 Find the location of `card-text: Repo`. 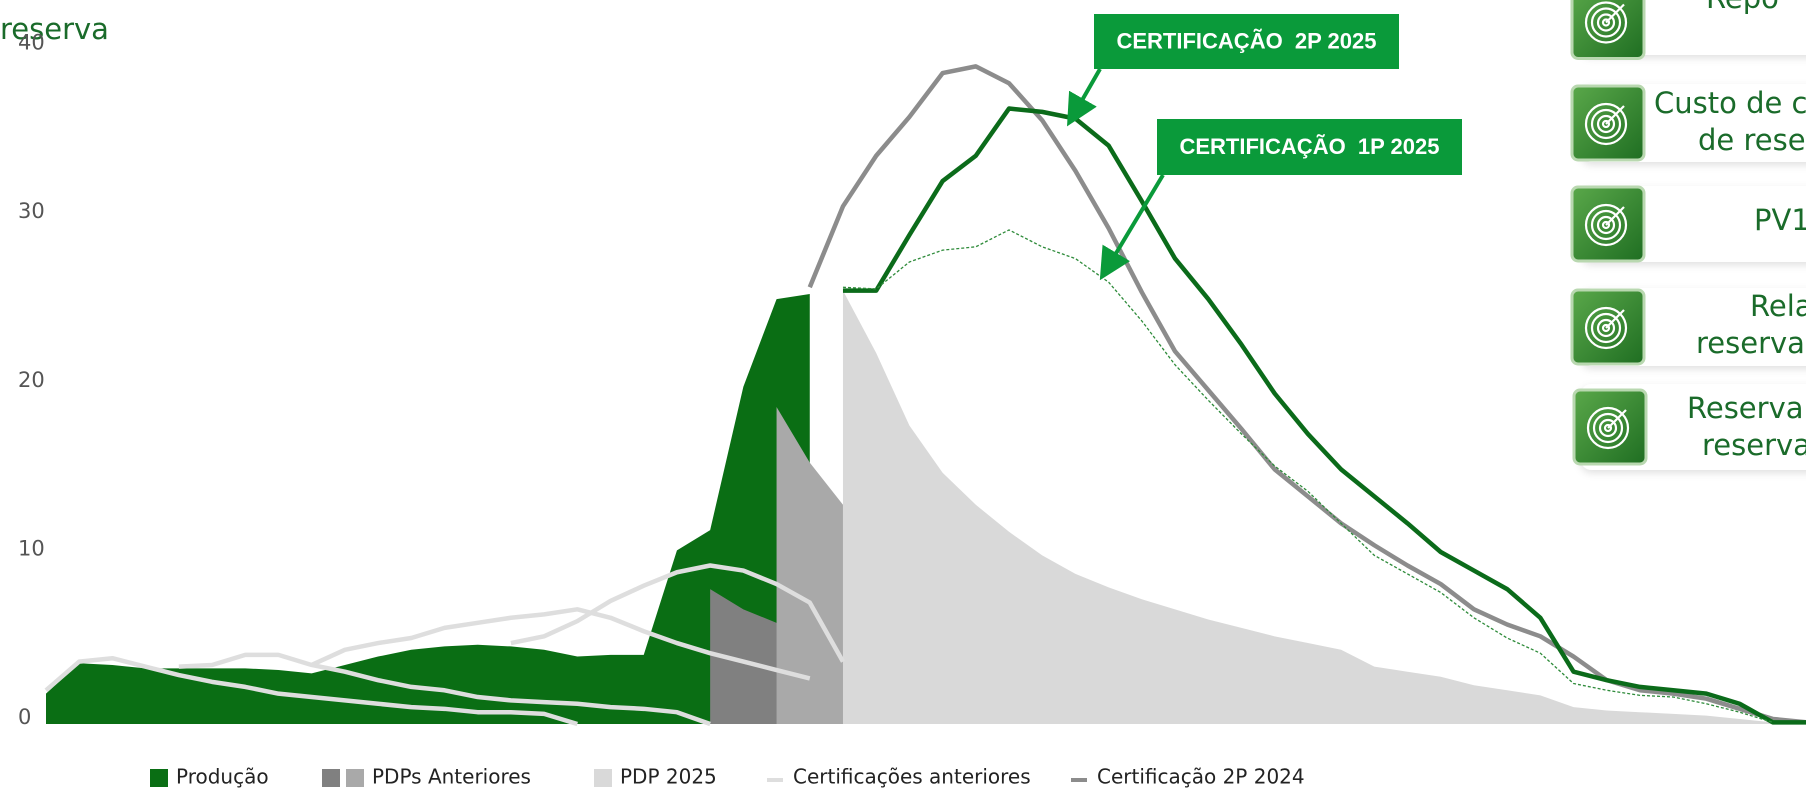

card-text: Repo is located at coordinates (1742, 7).